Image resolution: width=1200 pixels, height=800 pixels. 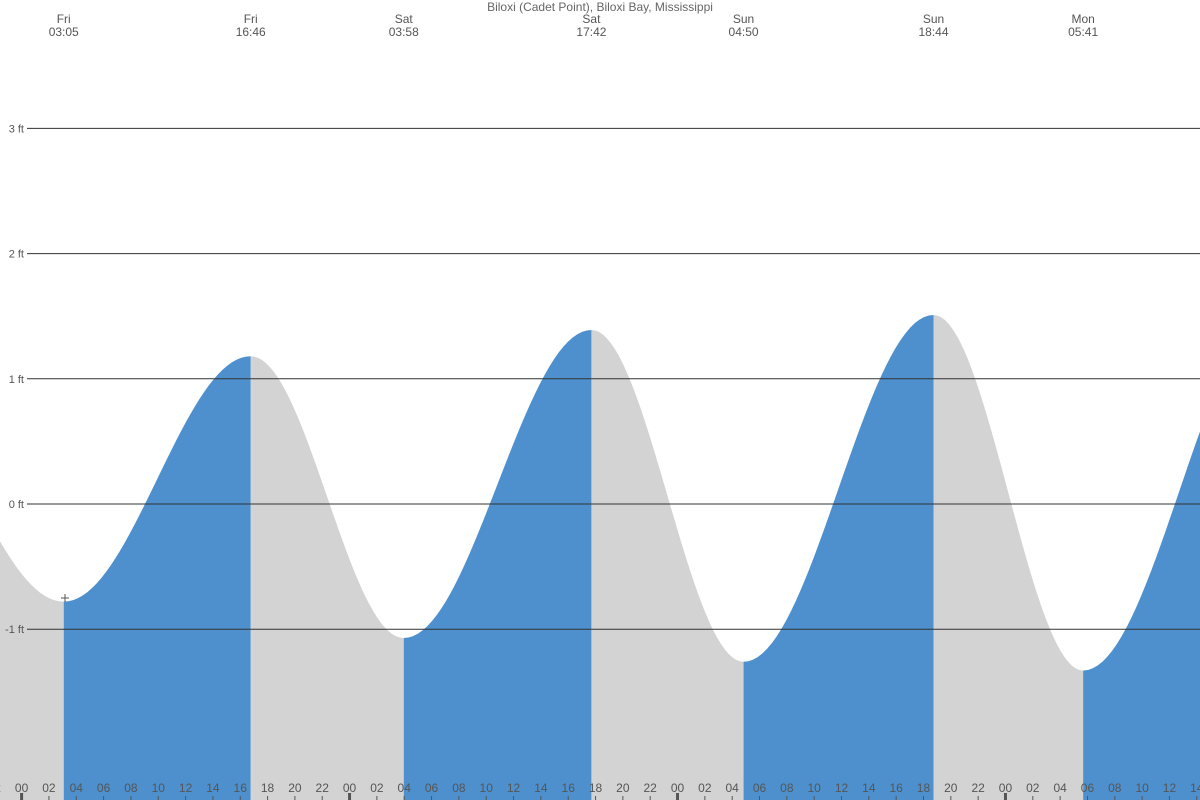 I want to click on event-time: 18:44, so click(x=933, y=32).